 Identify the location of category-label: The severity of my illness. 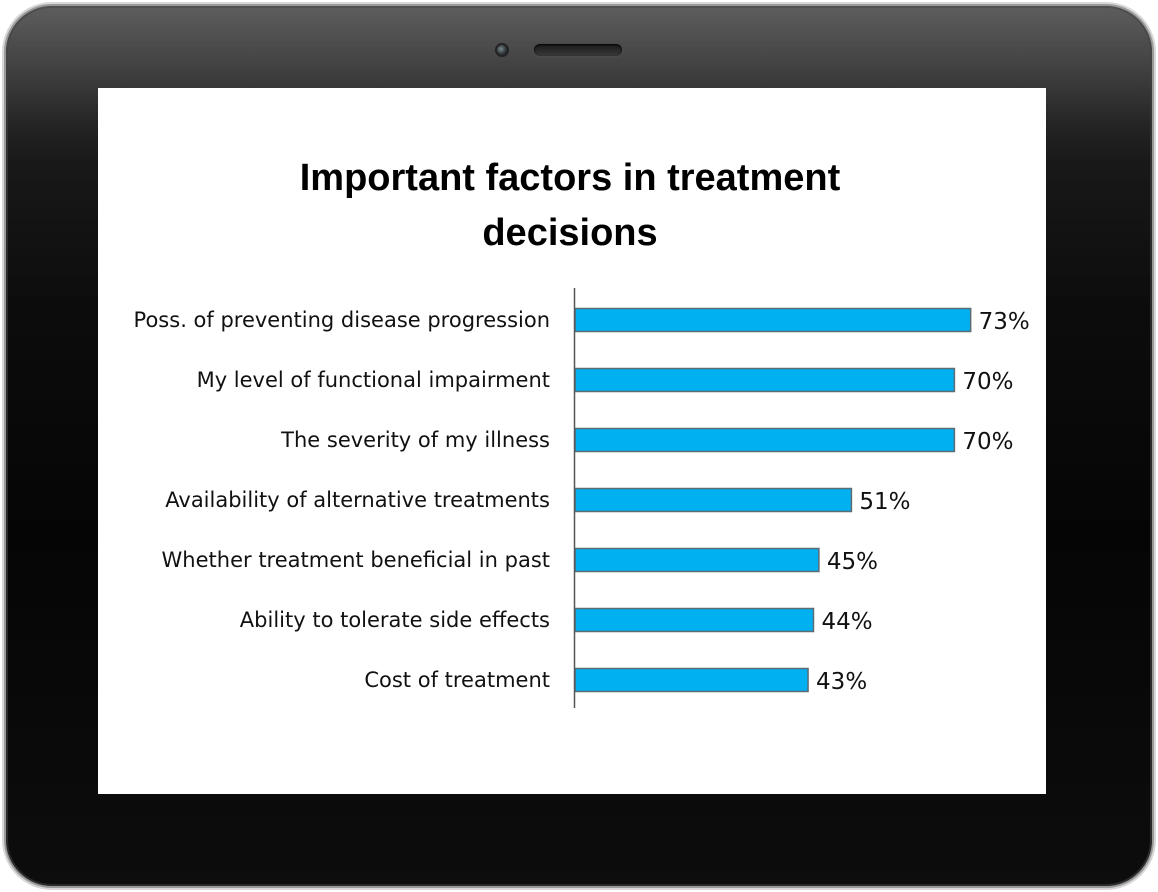
(415, 440).